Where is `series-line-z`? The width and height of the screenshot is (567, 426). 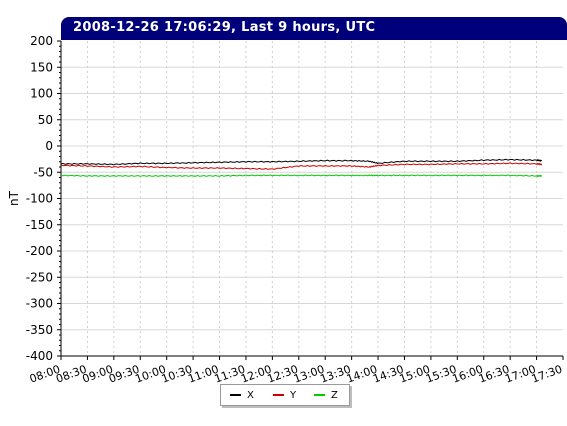
series-line-z is located at coordinates (301, 176).